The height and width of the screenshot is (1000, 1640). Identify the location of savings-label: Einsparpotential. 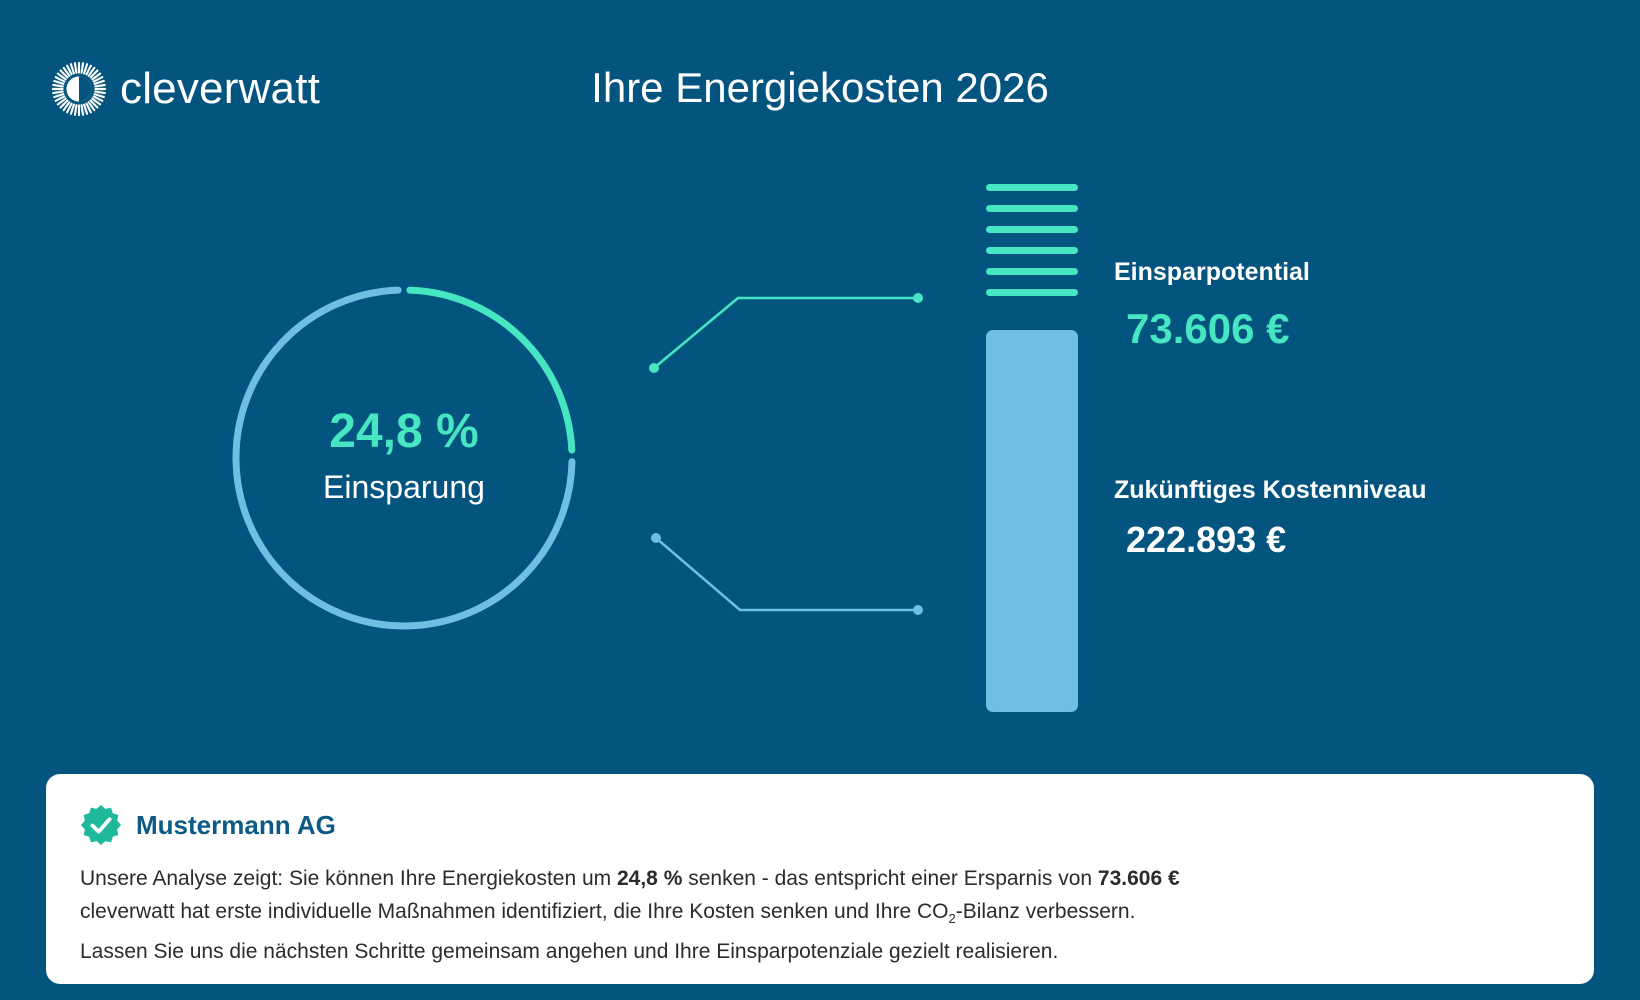
(1212, 272).